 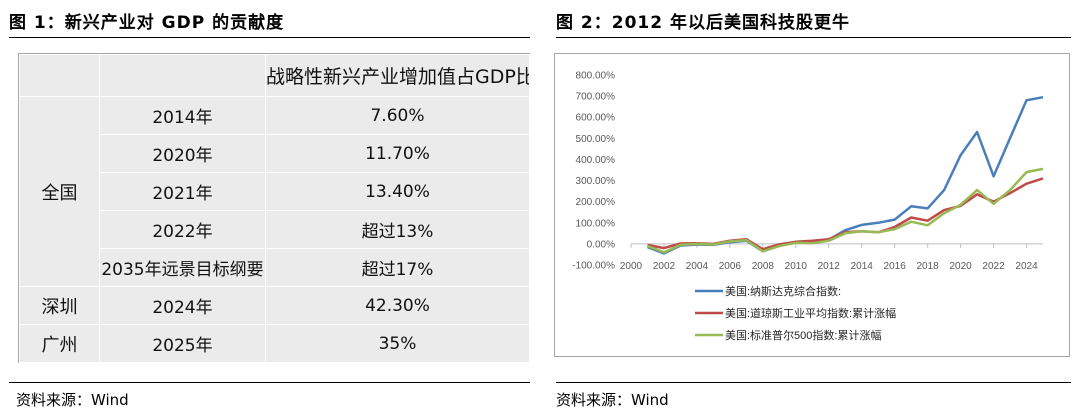 I want to click on table-row: 深圳 2024年 42.30%, so click(x=274, y=305).